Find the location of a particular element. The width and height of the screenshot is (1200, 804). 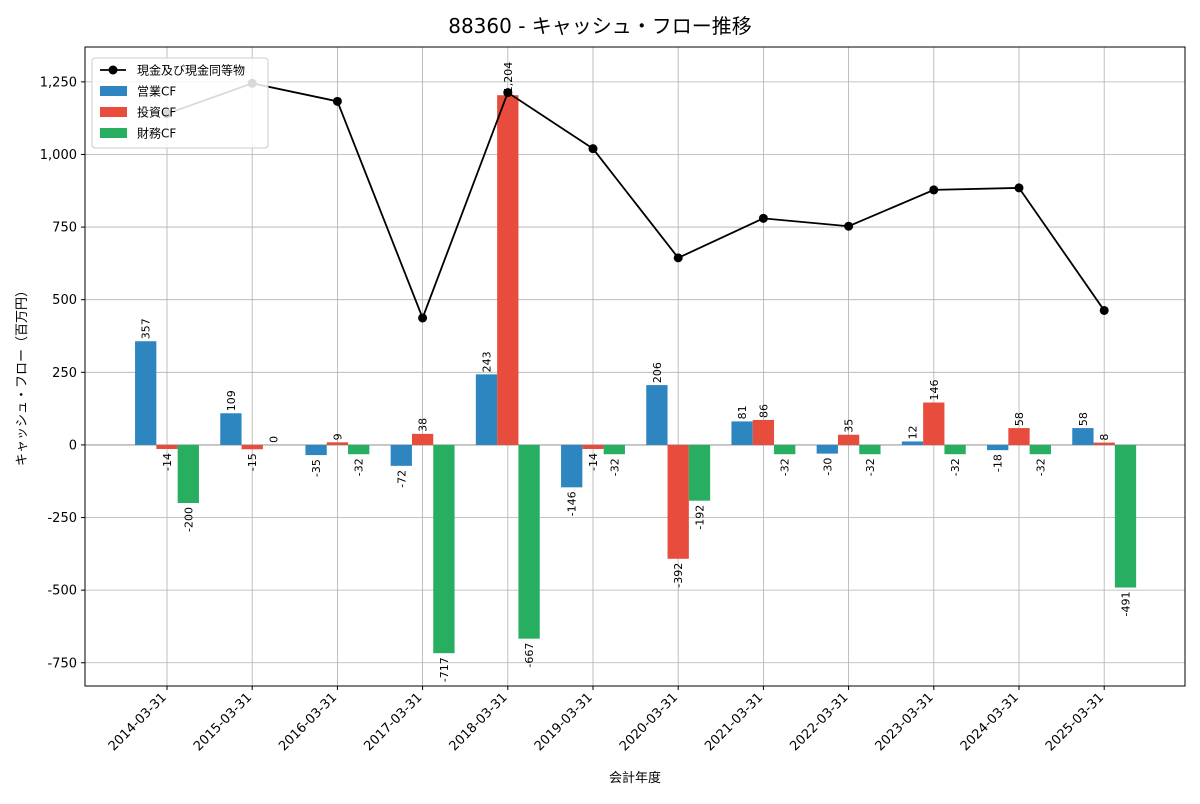

bar-value-label: -146 is located at coordinates (572, 503).